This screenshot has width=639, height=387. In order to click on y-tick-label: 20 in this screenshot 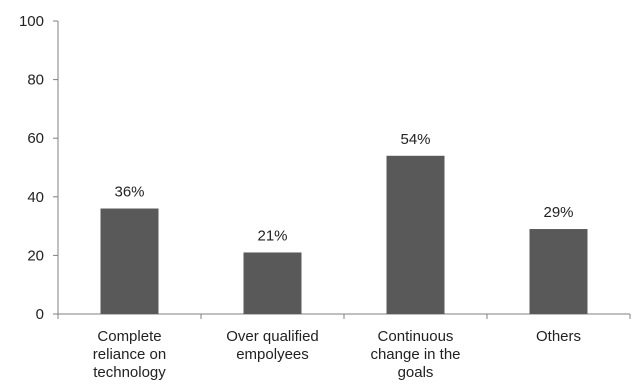, I will do `click(35, 255)`.